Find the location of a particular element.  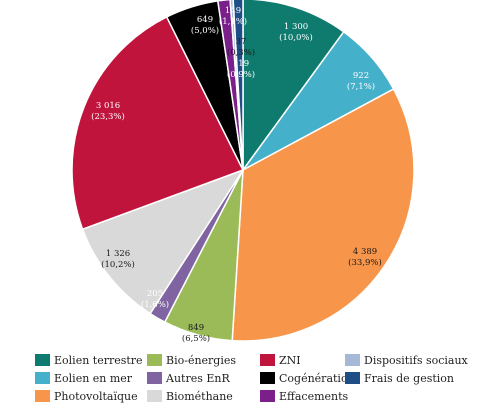

slice-value: 149 is located at coordinates (233, 11).